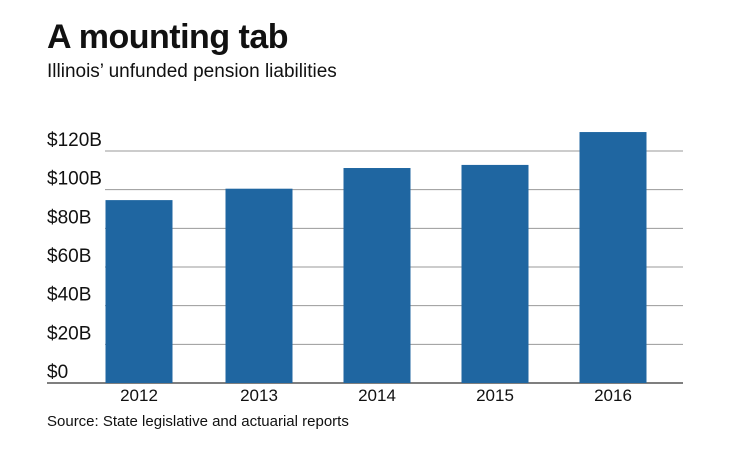 This screenshot has height=451, width=740. Describe the element at coordinates (613, 395) in the screenshot. I see `x-tick-label: 2016` at that location.